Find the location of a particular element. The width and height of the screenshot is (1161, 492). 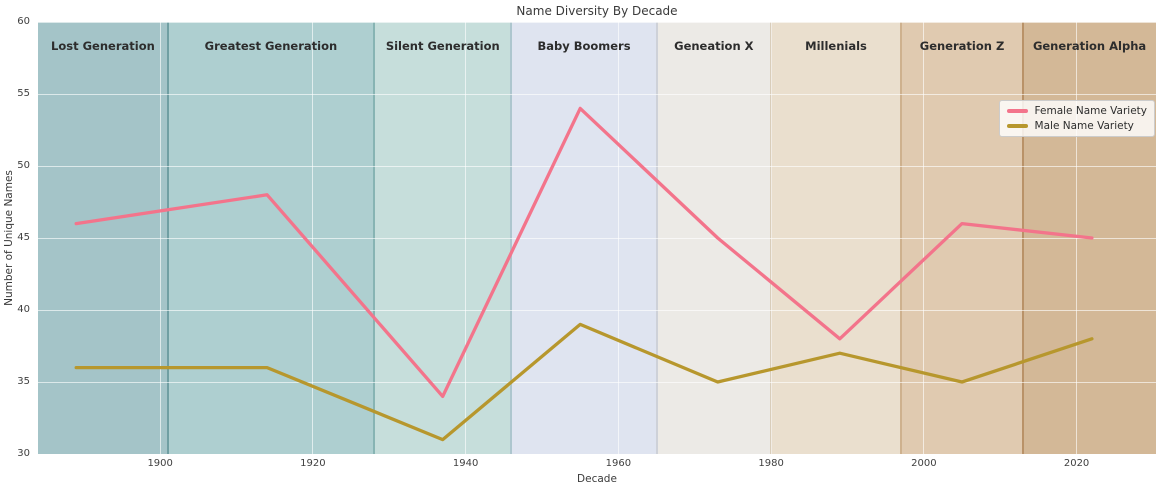

x-tick-label: 1920 is located at coordinates (313, 463).